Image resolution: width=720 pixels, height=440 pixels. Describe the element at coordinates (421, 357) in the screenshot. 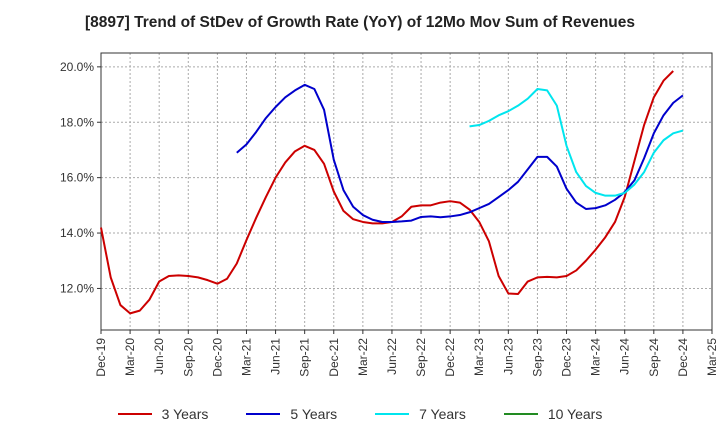

I see `x-tick-label: Sep-22` at that location.